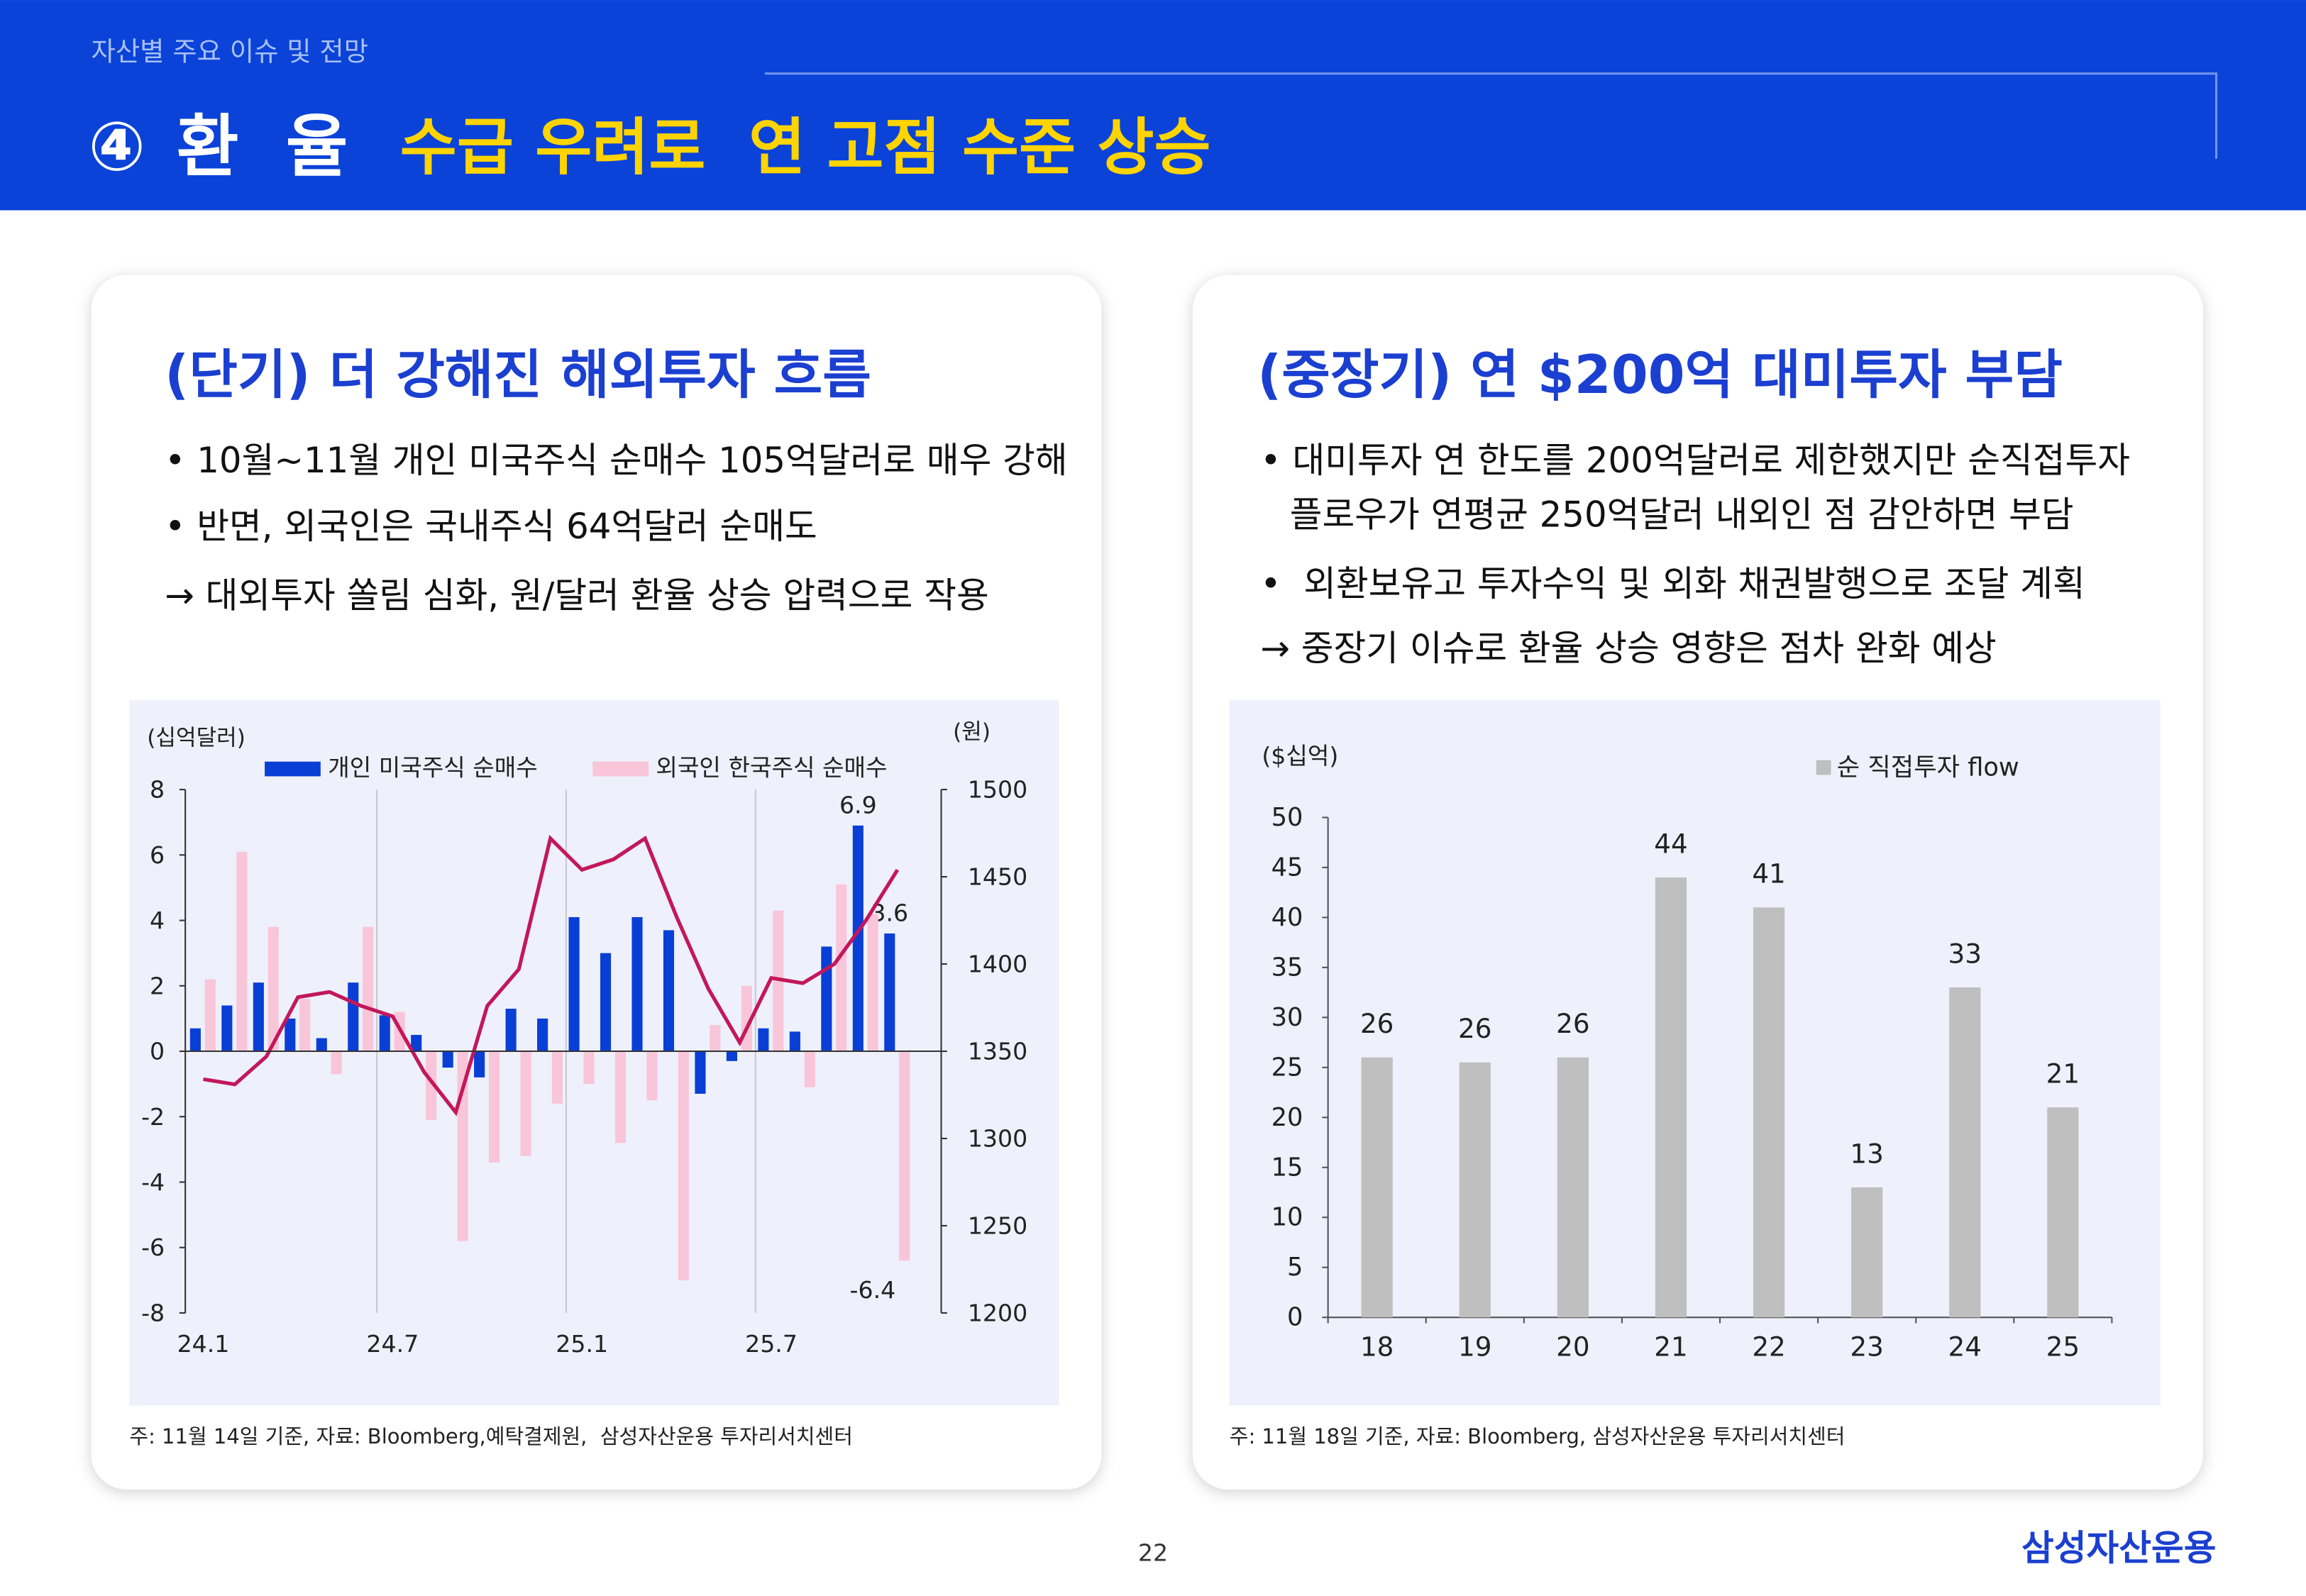  Describe the element at coordinates (1475, 1347) in the screenshot. I see `x-tick-label: 19` at that location.